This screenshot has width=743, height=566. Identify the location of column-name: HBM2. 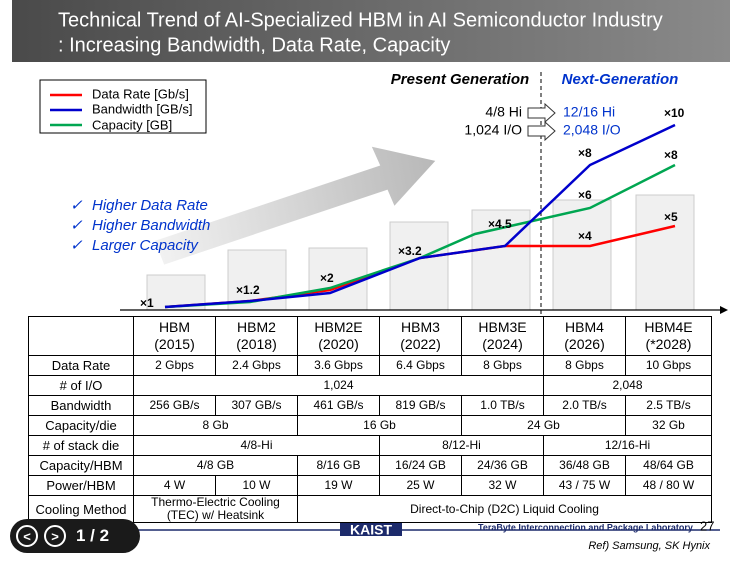
(256, 327).